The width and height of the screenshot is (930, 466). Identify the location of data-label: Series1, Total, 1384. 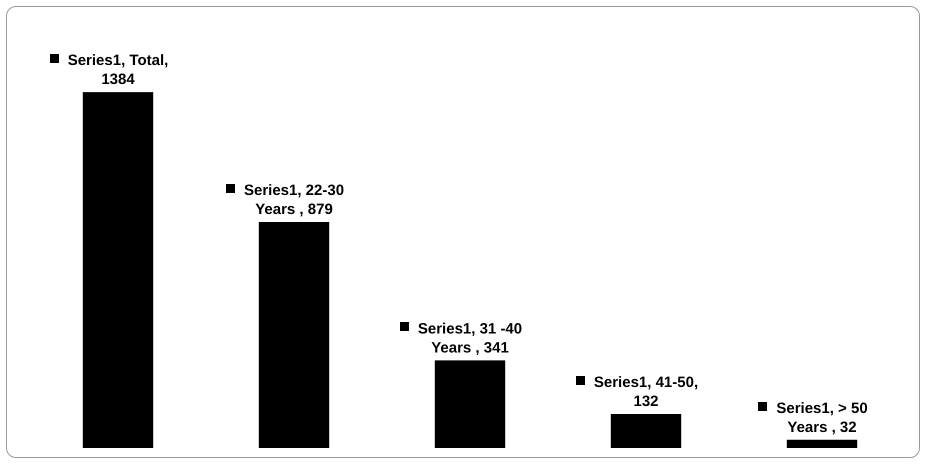
(118, 70).